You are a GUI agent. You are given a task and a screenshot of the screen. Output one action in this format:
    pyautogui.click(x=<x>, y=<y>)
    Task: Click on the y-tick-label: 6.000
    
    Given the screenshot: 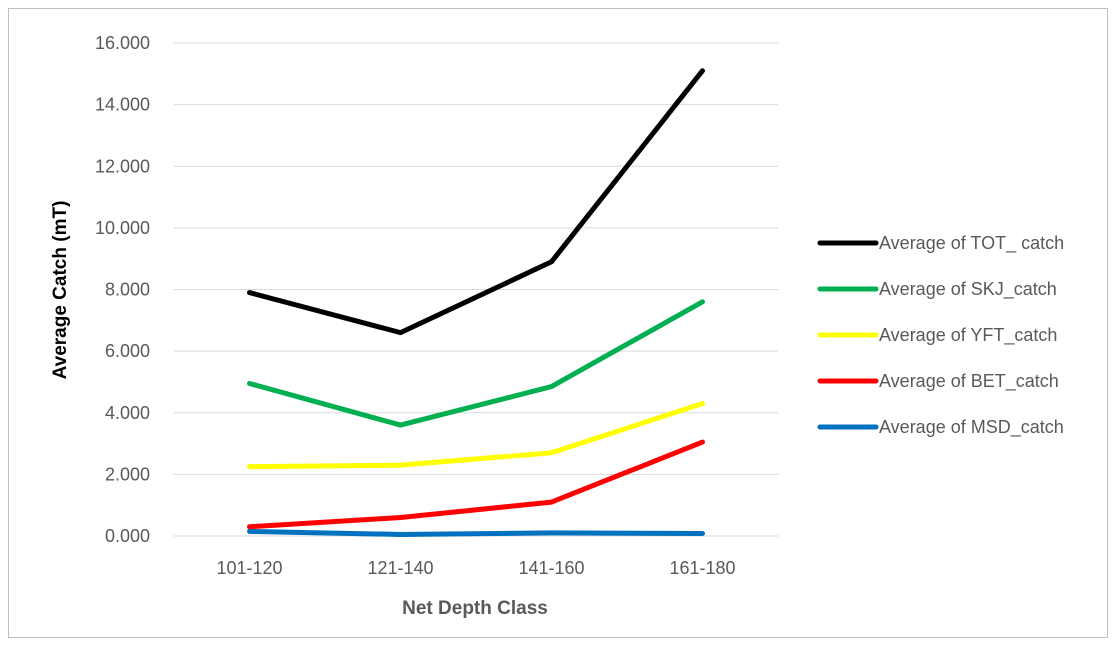 What is the action you would take?
    pyautogui.click(x=127, y=351)
    